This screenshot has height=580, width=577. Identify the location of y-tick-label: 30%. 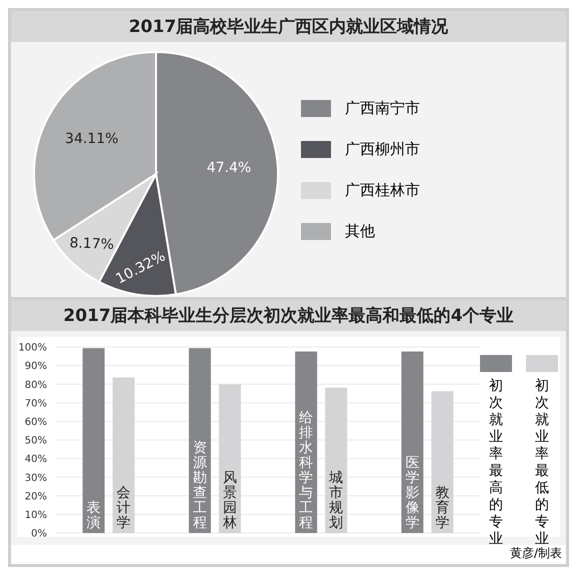
(35, 478).